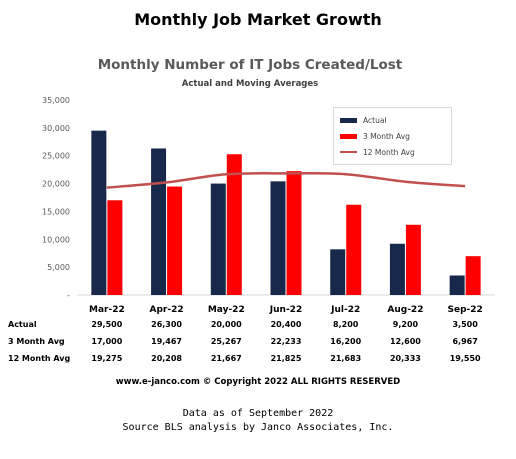  What do you see at coordinates (405, 341) in the screenshot?
I see `table-cell: 12,600` at bounding box center [405, 341].